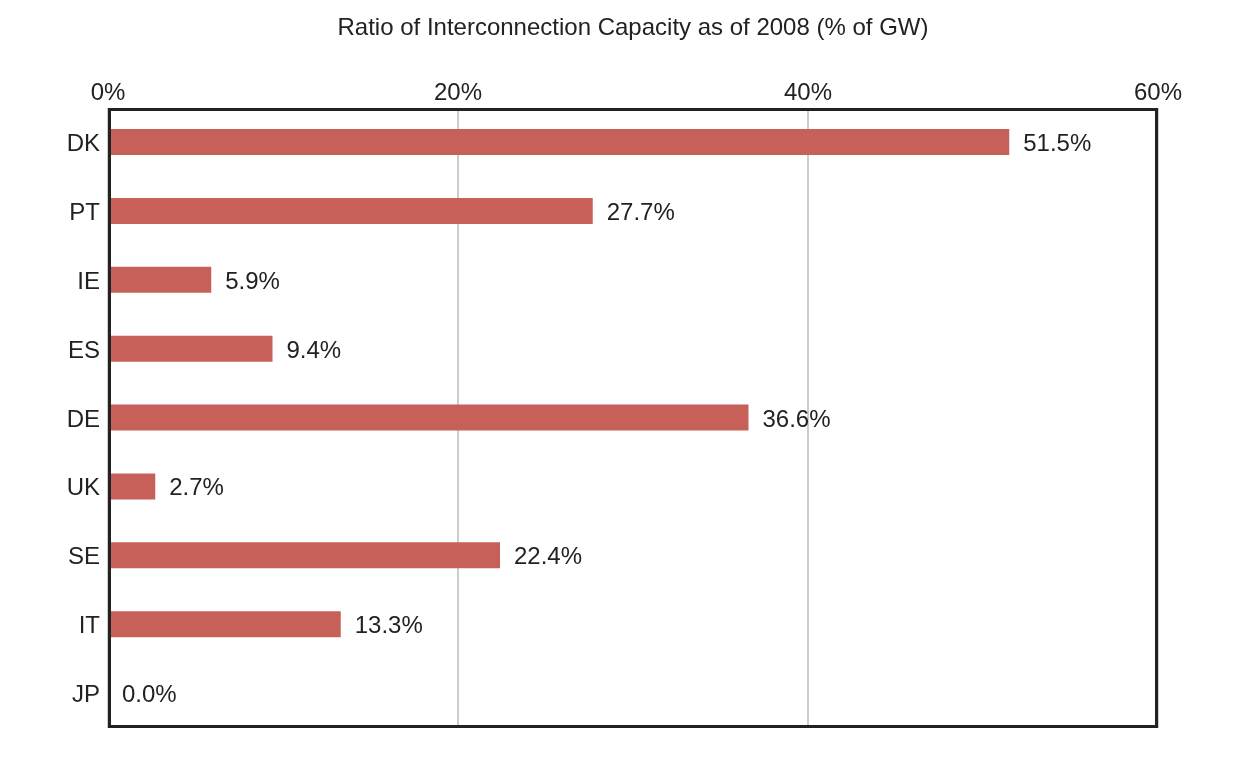 This screenshot has width=1246, height=761. Describe the element at coordinates (1158, 91) in the screenshot. I see `x-tick-label: 60%` at that location.